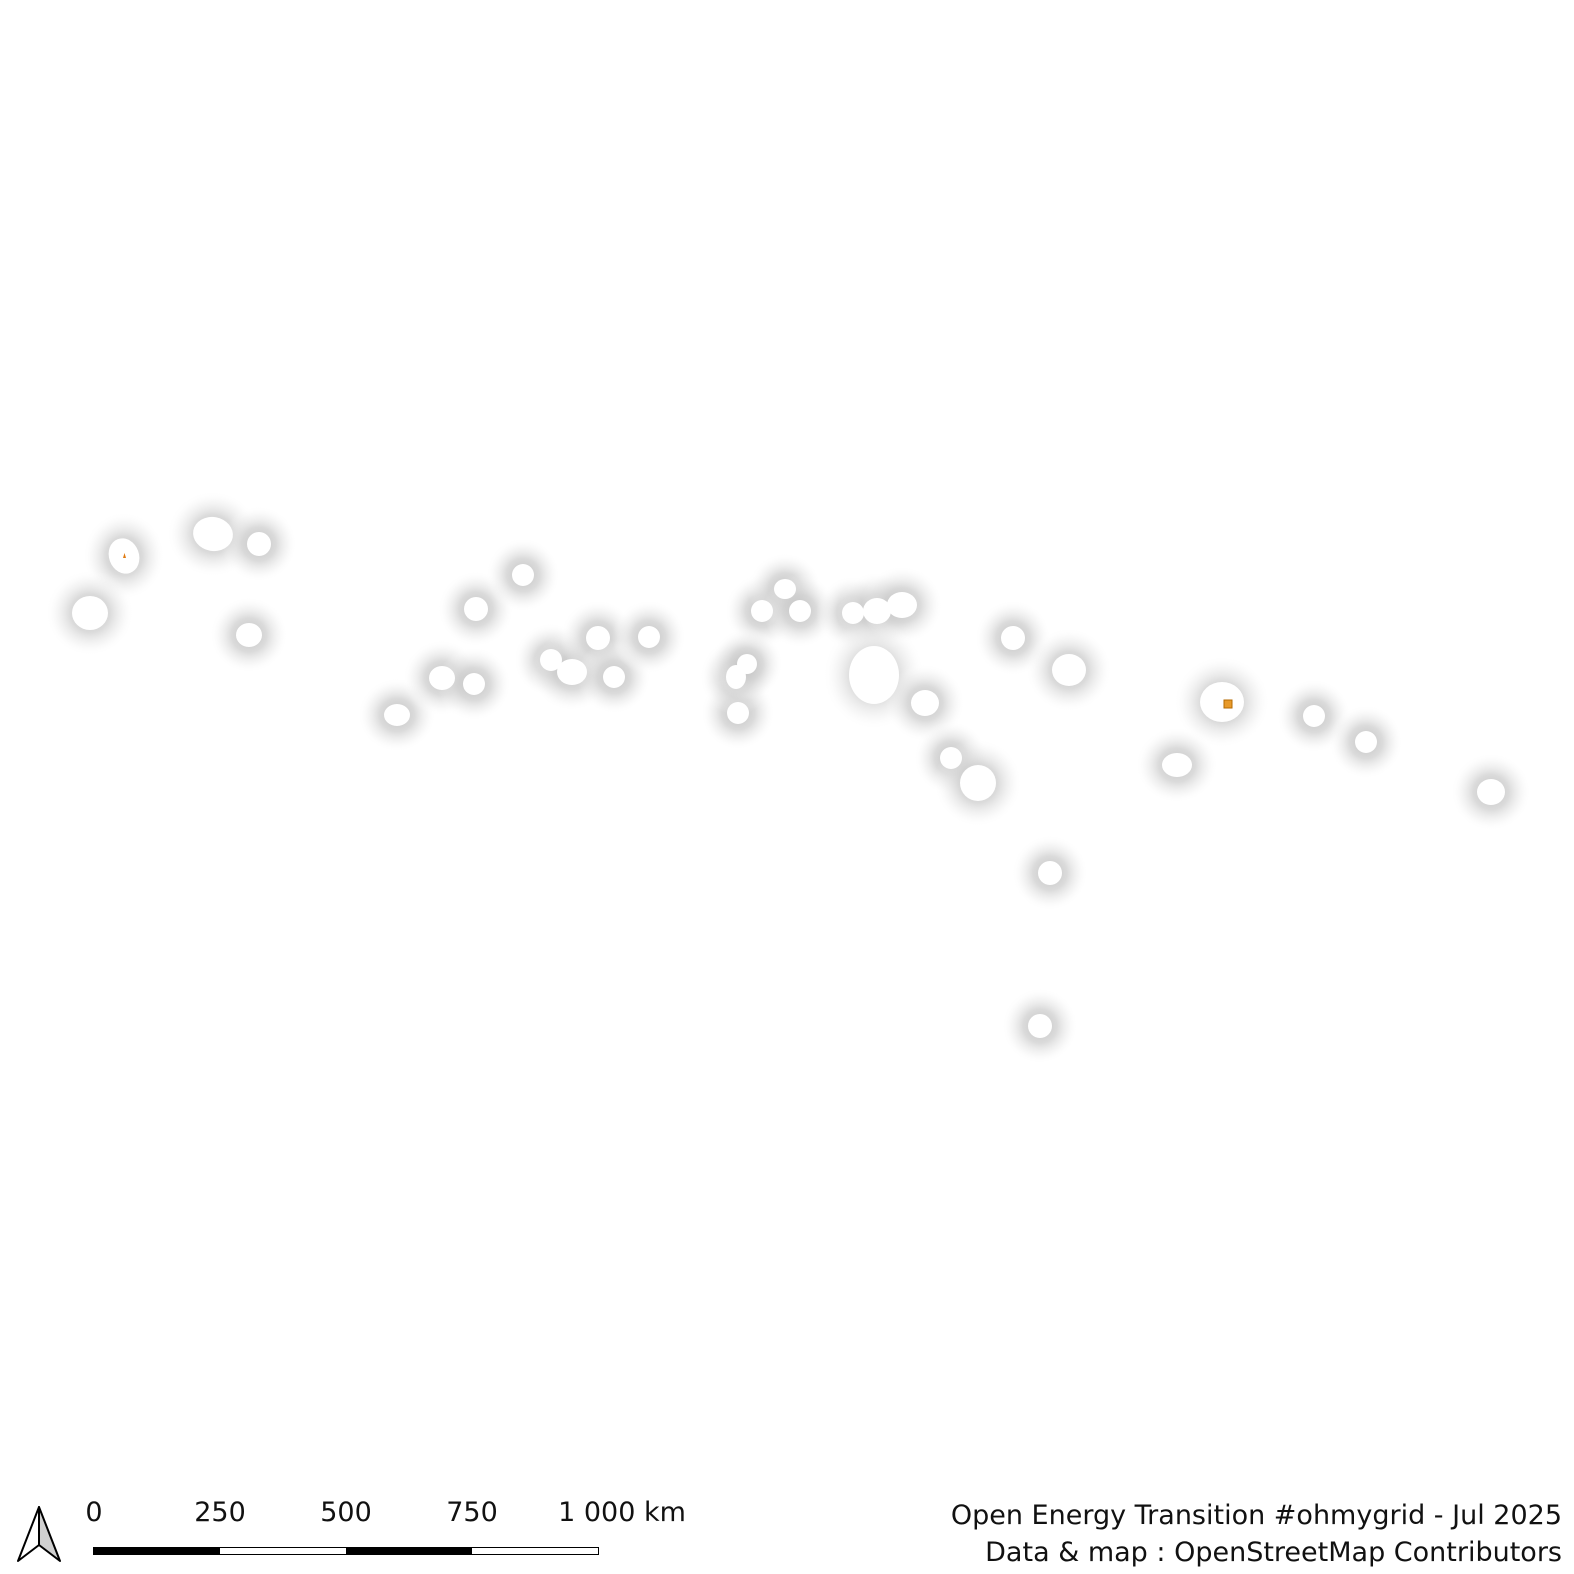  I want to click on site-02-area, so click(90, 613).